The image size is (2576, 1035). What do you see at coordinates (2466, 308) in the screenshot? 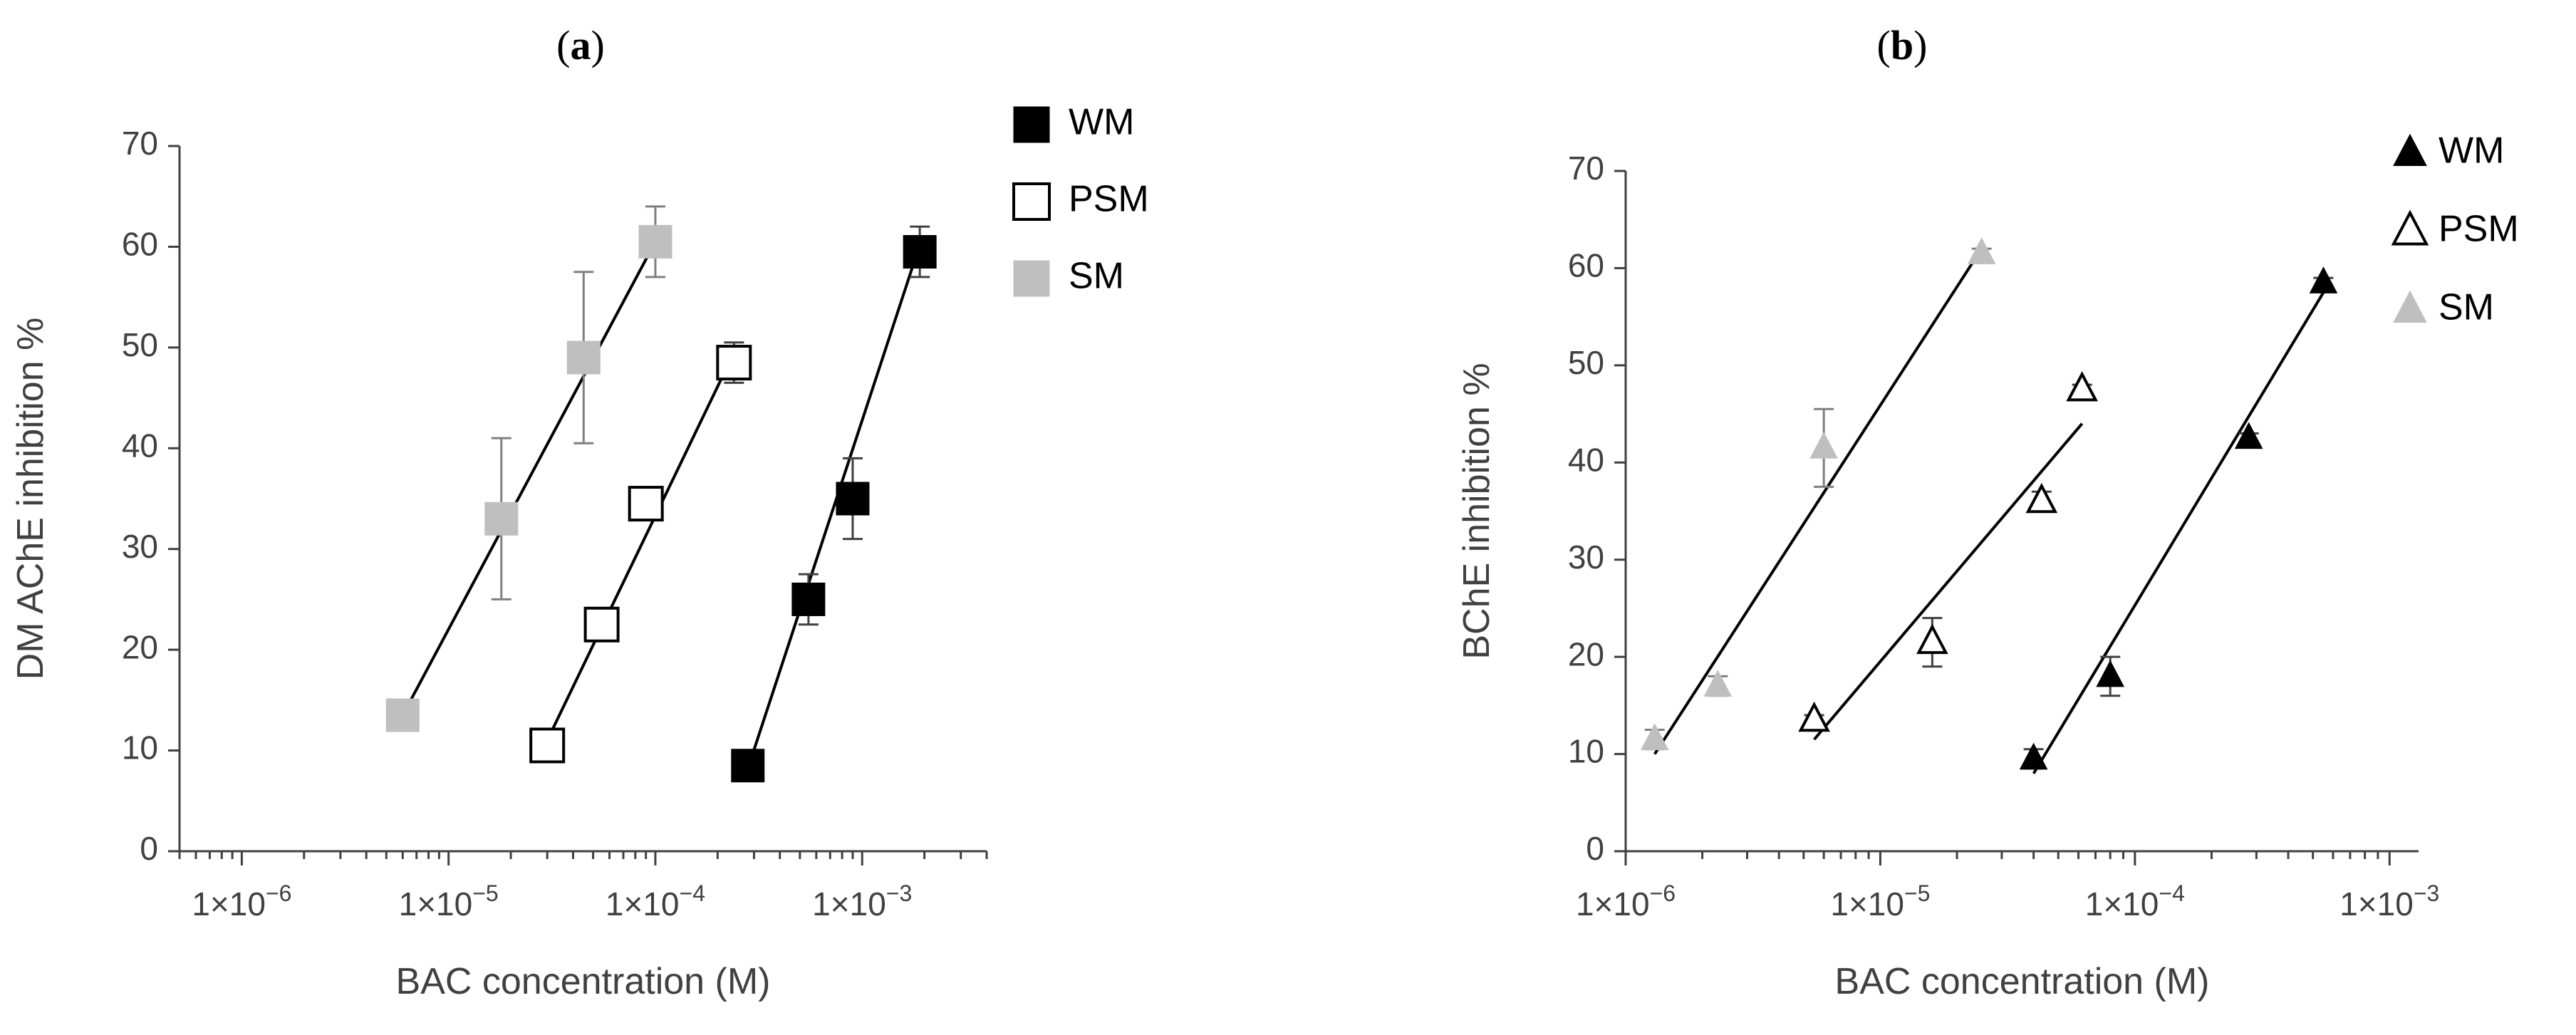
I see `panel-b-legend-label: SM` at bounding box center [2466, 308].